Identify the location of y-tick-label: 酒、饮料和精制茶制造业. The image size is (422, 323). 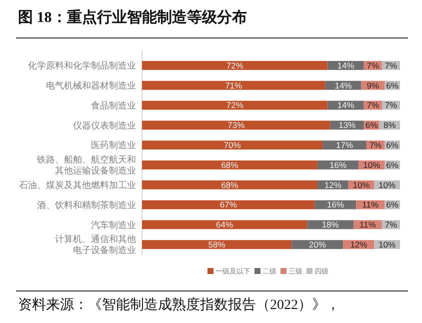
(86, 205).